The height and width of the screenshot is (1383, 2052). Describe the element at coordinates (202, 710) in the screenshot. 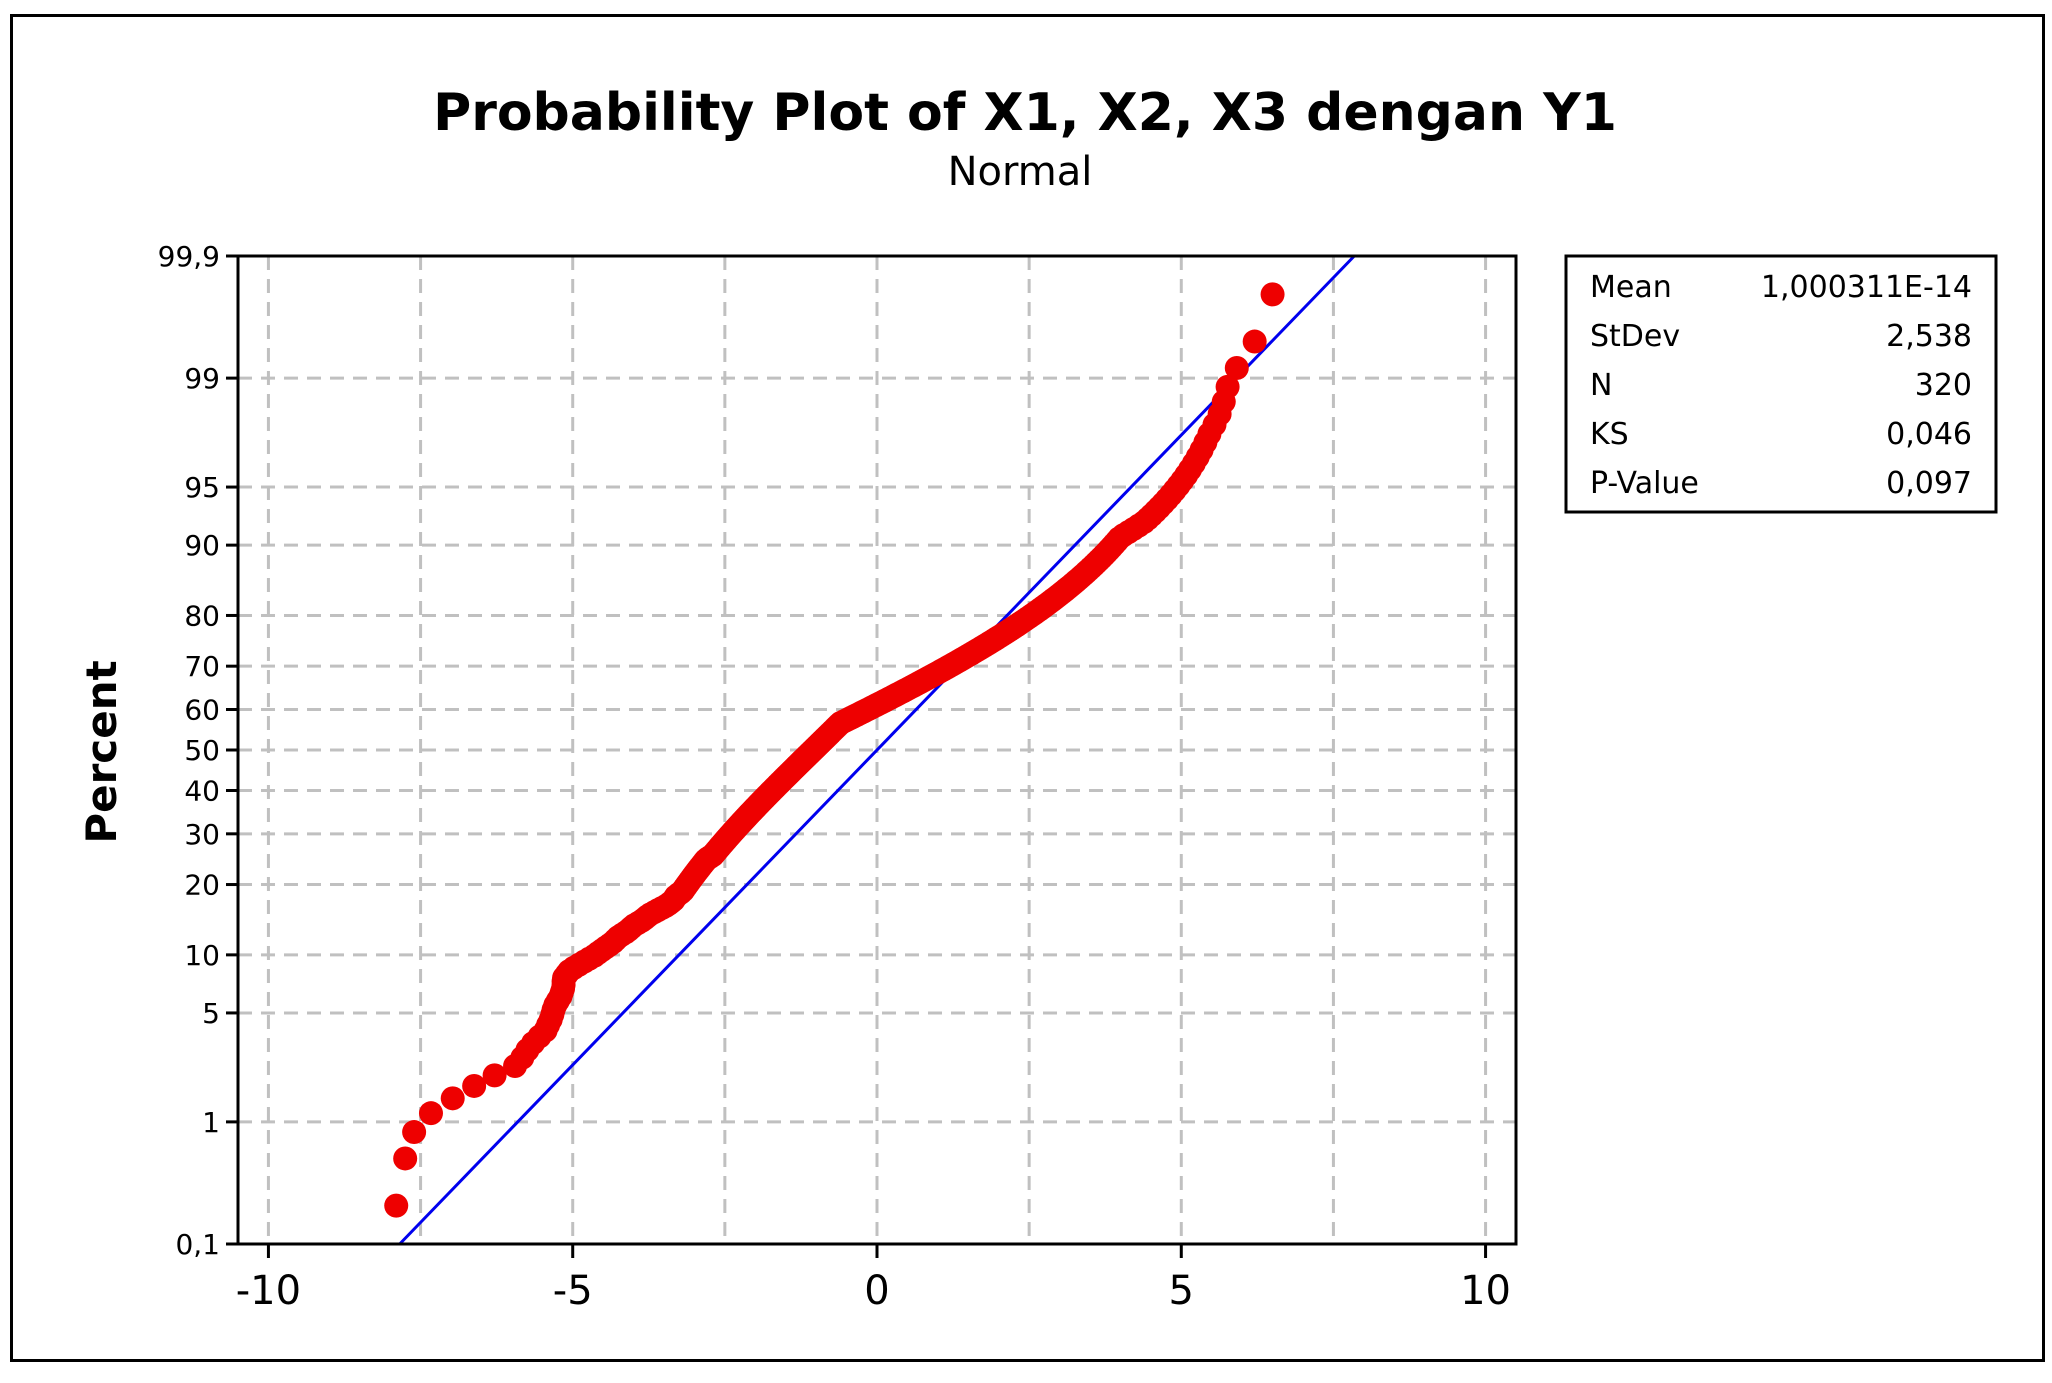

I see `y-tick-label: 60` at that location.